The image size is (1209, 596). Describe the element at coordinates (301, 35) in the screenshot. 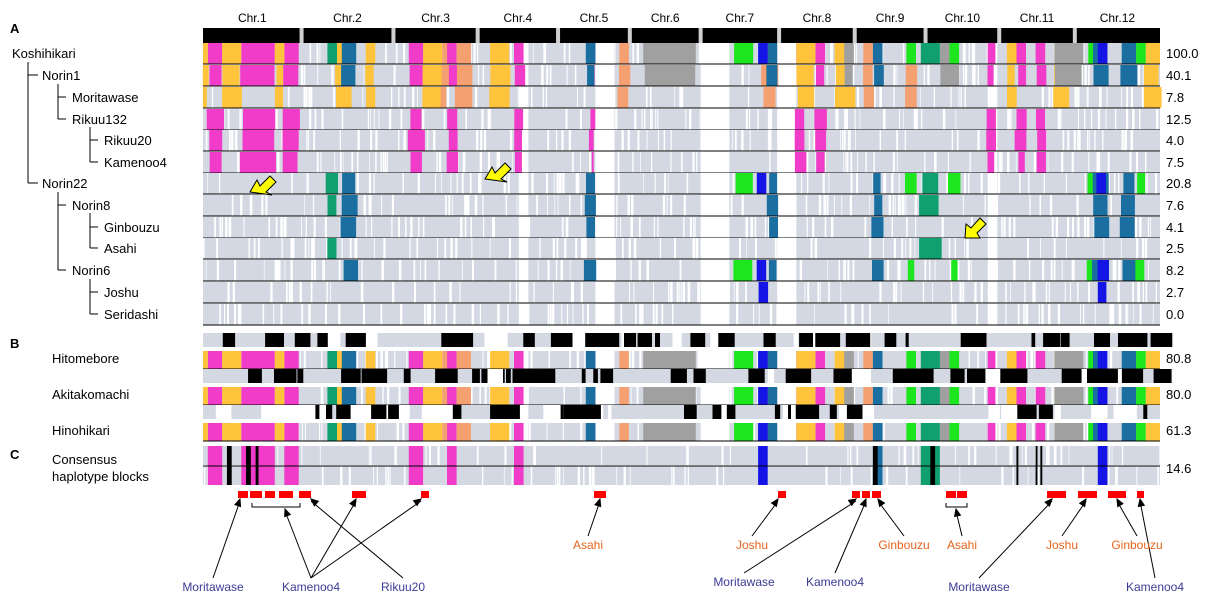

I see `chromosome-separator` at that location.